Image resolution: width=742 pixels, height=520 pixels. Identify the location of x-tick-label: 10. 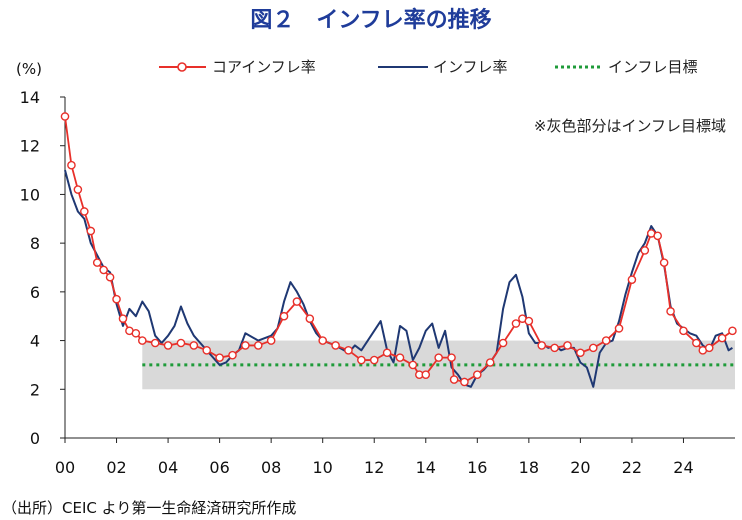
(323, 467).